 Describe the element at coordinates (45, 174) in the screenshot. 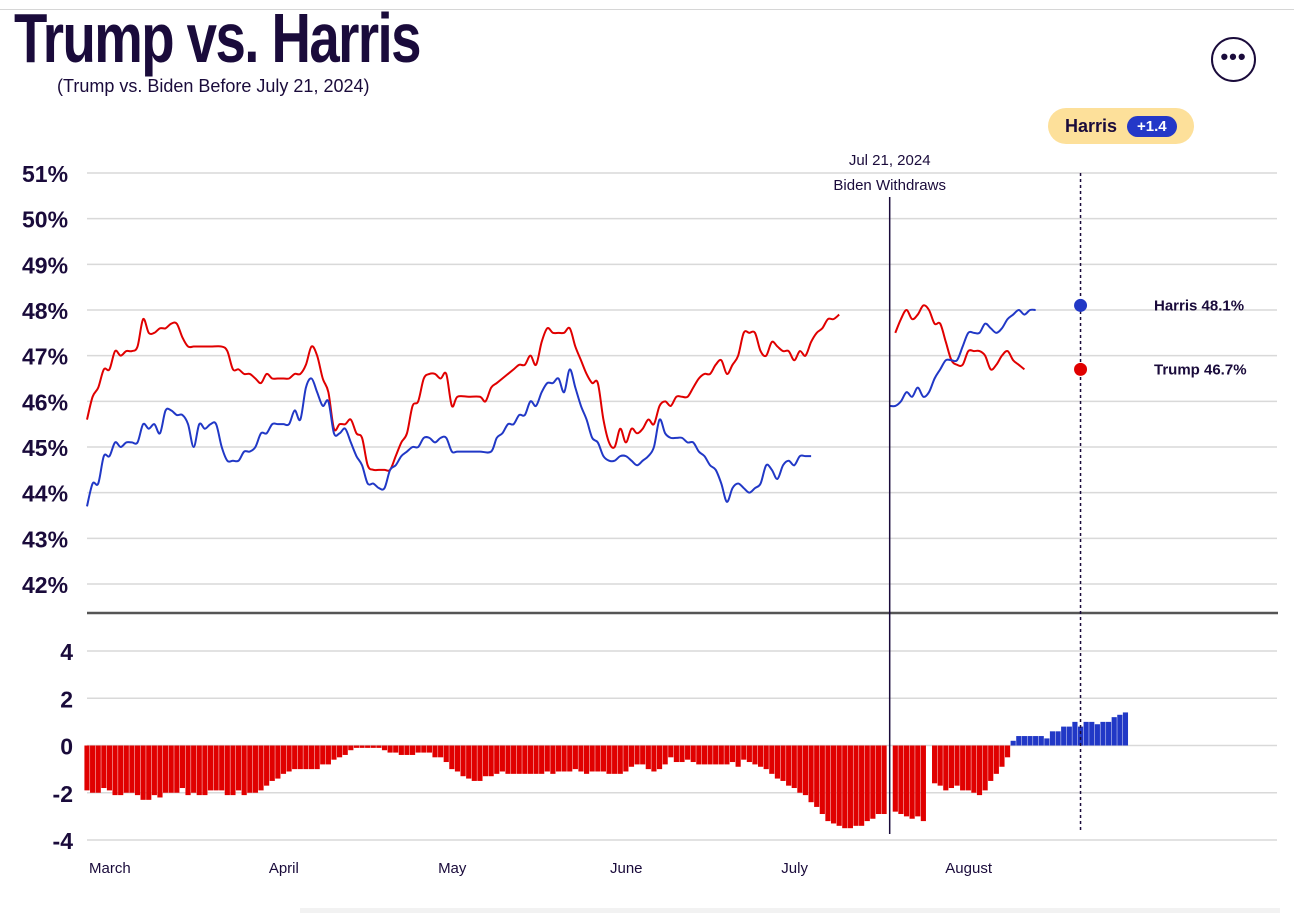

I see `y-tick-label-top: 51%` at that location.